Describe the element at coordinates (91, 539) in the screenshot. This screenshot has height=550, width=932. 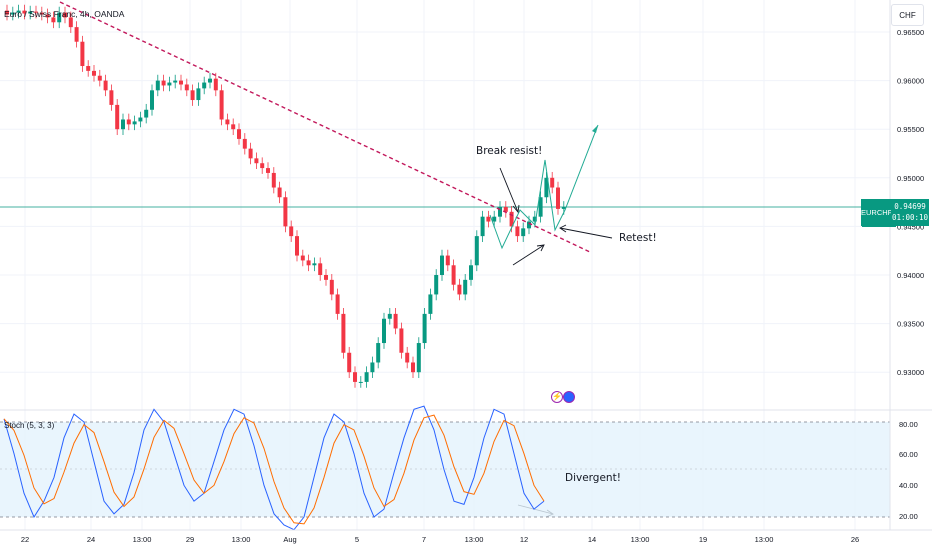
I see `time-label: 24` at that location.